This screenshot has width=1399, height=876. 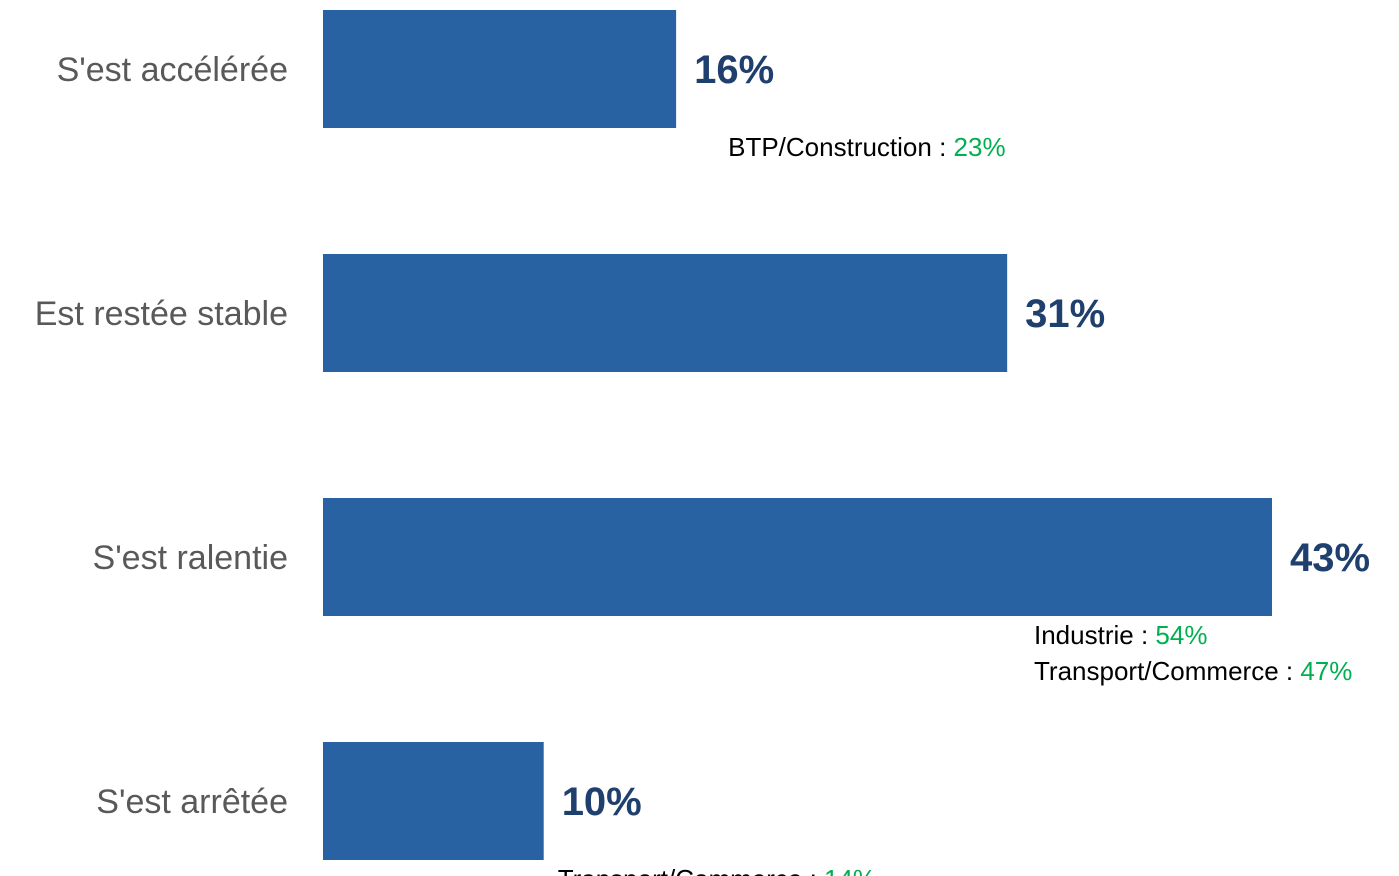 I want to click on category-label: S'est arrêtée, so click(x=192, y=802).